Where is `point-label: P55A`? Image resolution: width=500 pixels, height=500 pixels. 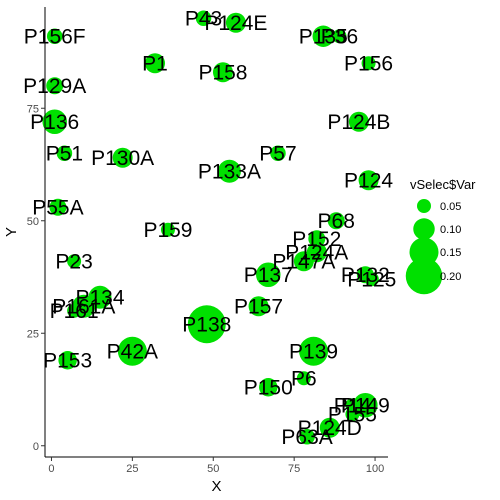
point-label: P55A is located at coordinates (57, 207).